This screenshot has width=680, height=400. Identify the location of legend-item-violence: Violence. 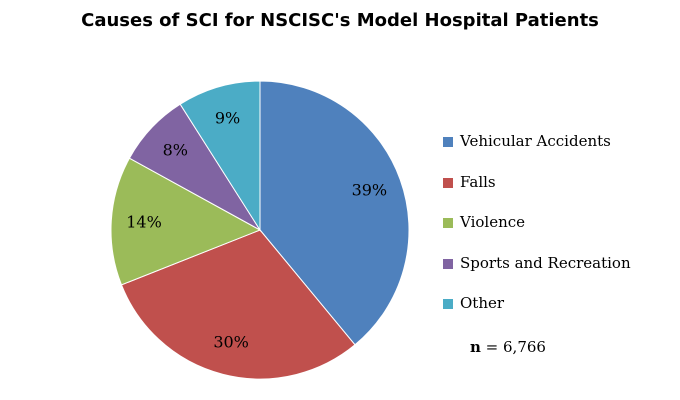
(537, 233).